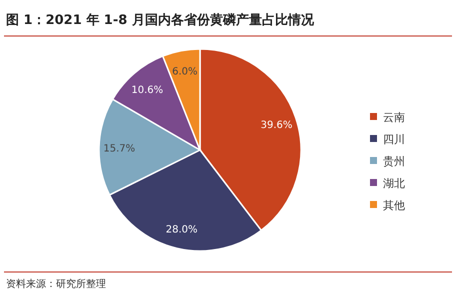 This screenshot has height=296, width=456. I want to click on data-label: 15.7%, so click(119, 148).